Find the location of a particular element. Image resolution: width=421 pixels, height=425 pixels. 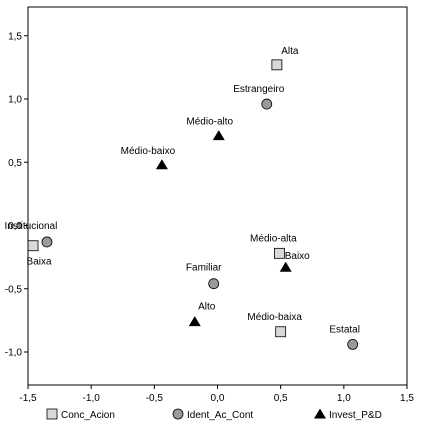

y-tick-label: 0,5 is located at coordinates (15, 163).